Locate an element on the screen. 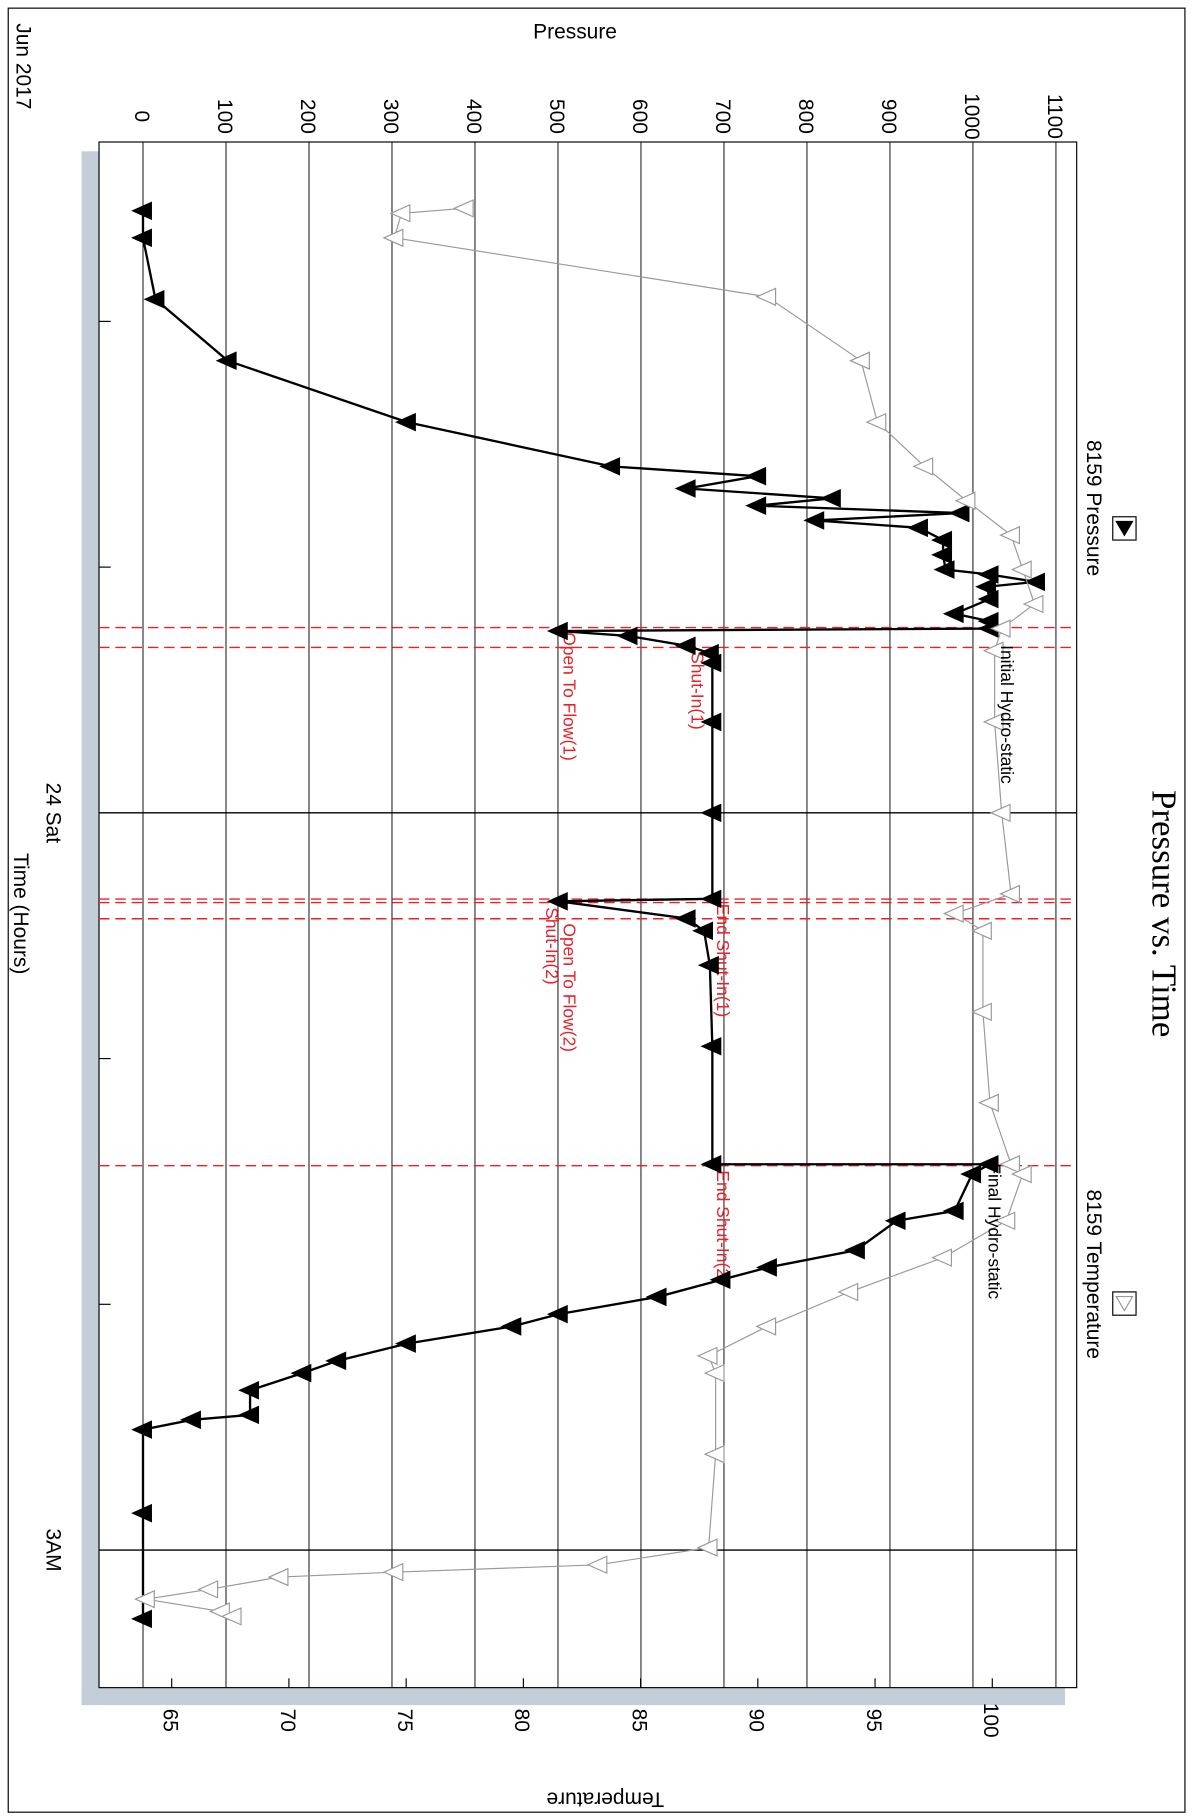 Image resolution: width=1192 pixels, height=1818 pixels. event-label: Shut-In(1) is located at coordinates (697, 691).